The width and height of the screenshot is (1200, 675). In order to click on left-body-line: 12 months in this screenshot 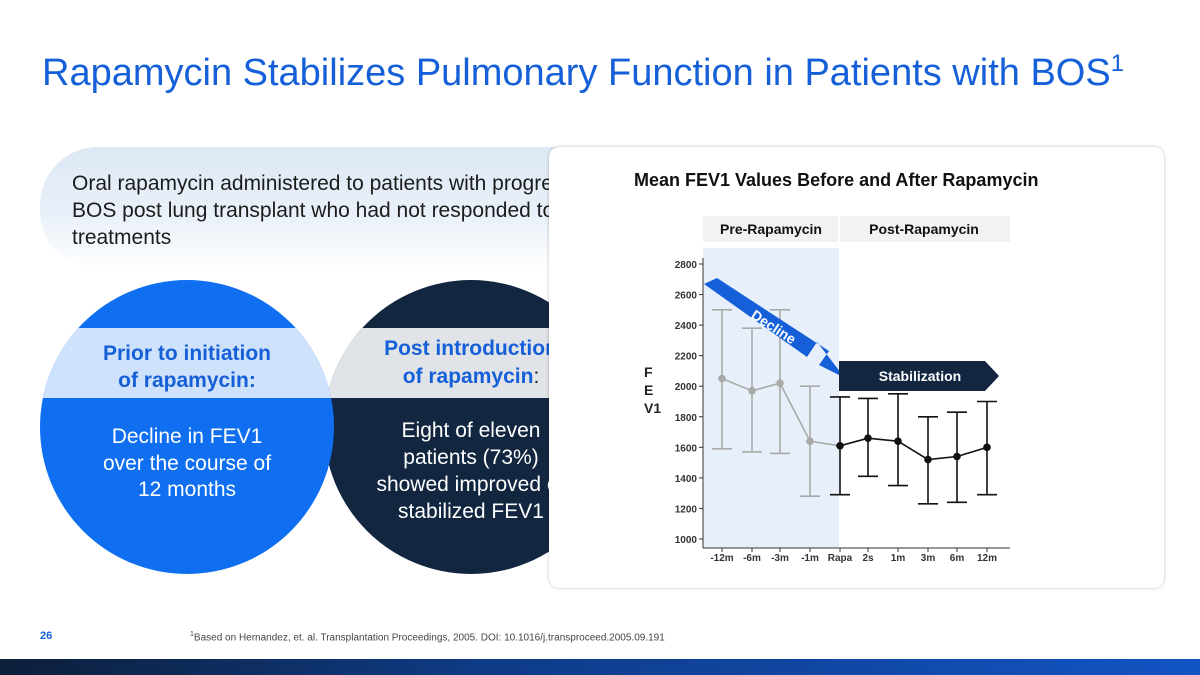, I will do `click(187, 489)`.